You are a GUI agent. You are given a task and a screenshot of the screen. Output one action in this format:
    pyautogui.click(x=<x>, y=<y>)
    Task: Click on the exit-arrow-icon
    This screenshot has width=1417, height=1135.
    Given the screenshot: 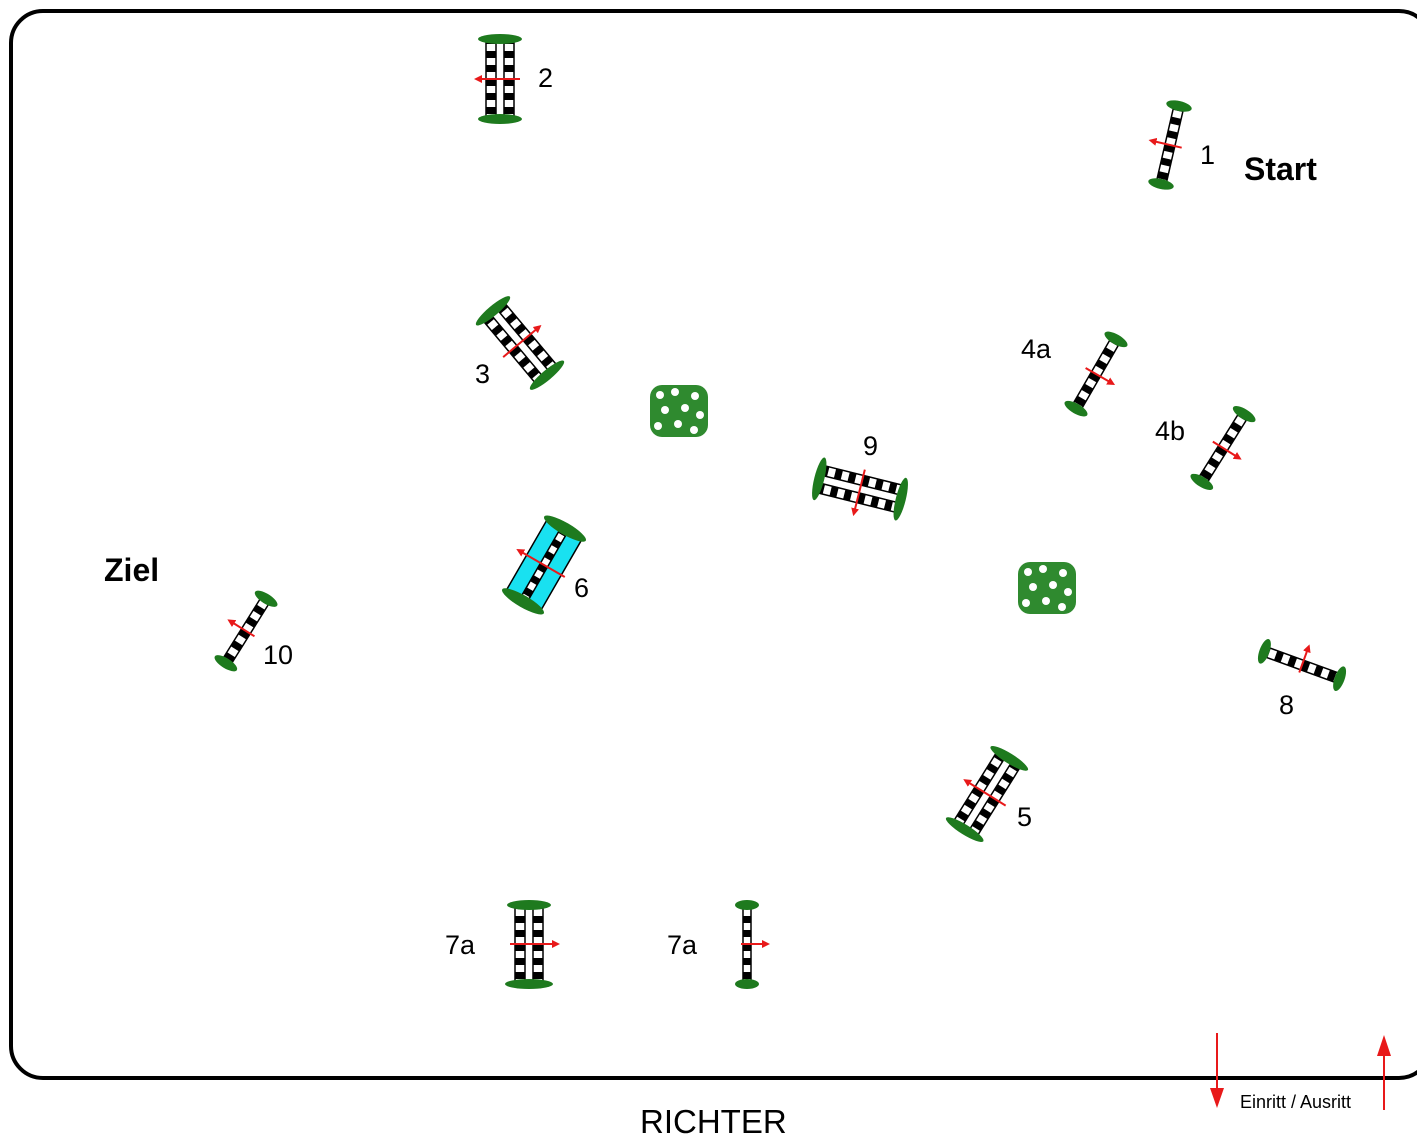 What is the action you would take?
    pyautogui.click(x=1384, y=1072)
    